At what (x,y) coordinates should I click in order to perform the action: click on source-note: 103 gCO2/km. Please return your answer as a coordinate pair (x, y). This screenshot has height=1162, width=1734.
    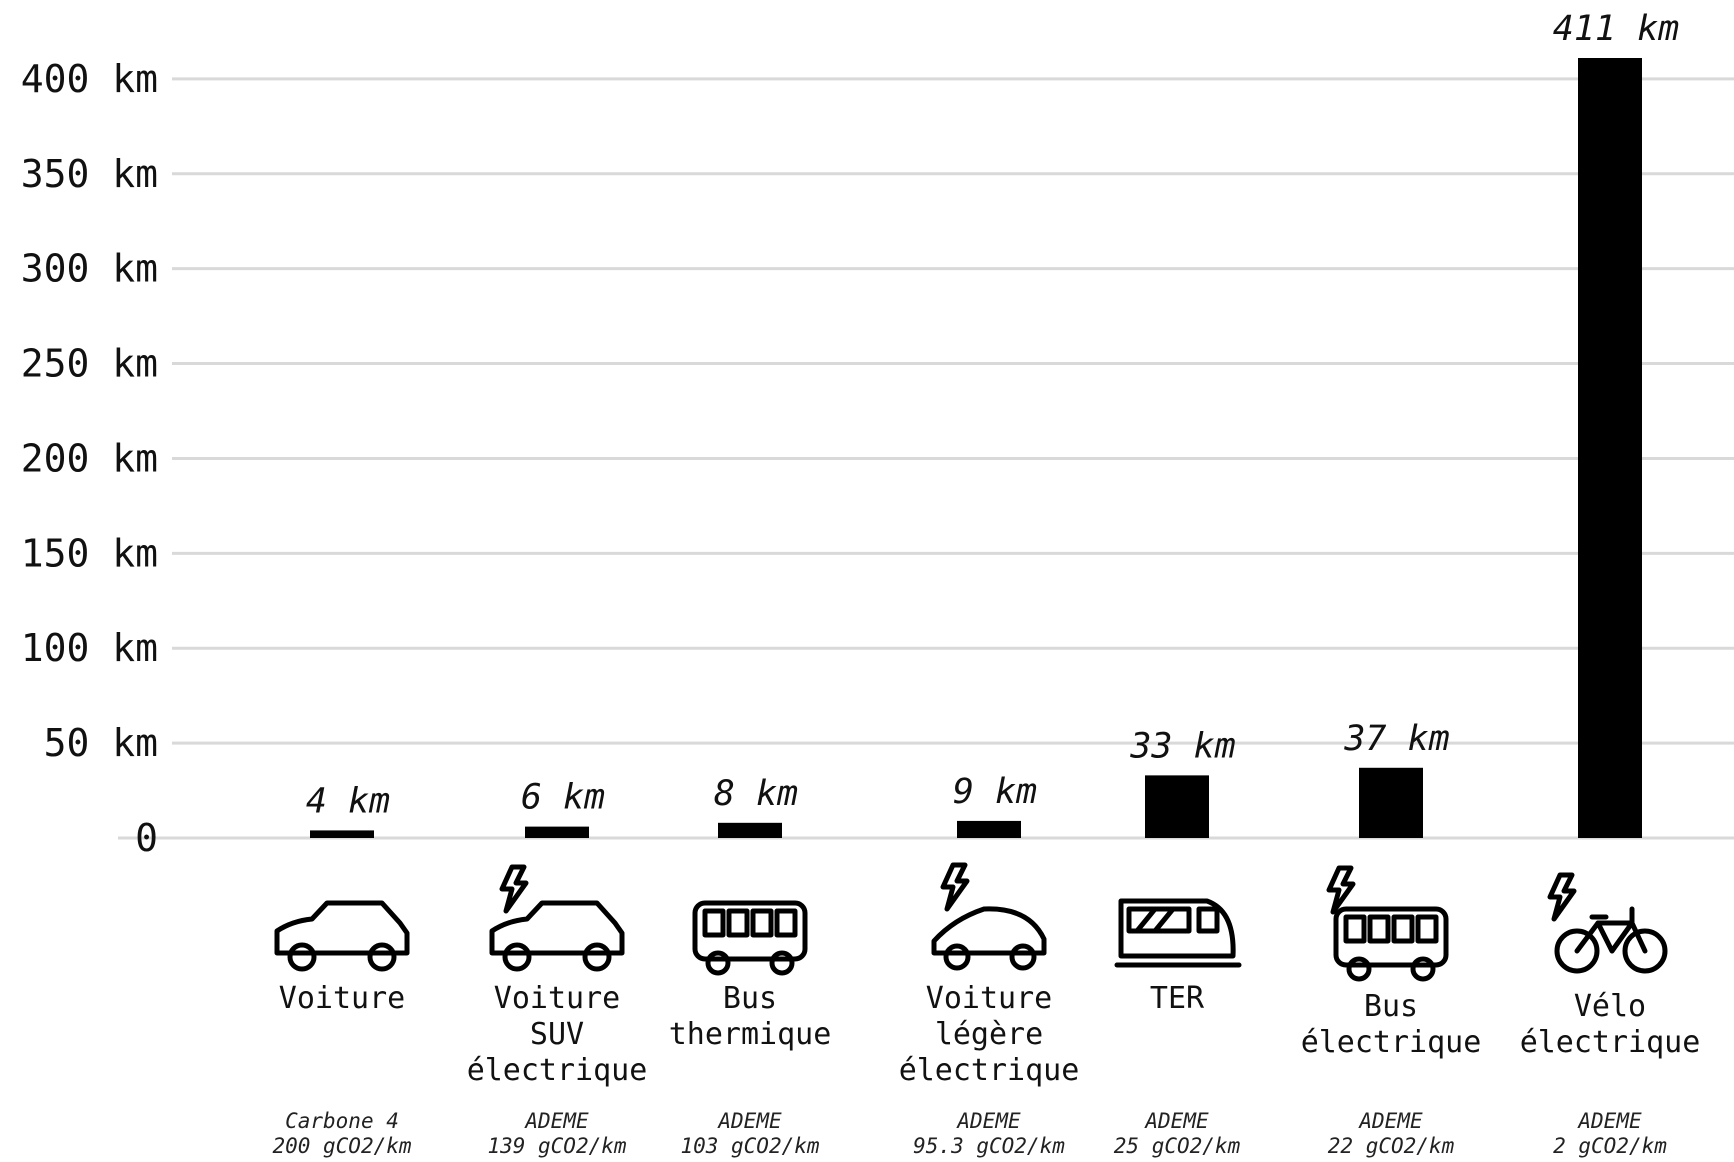
    Looking at the image, I should click on (749, 1146).